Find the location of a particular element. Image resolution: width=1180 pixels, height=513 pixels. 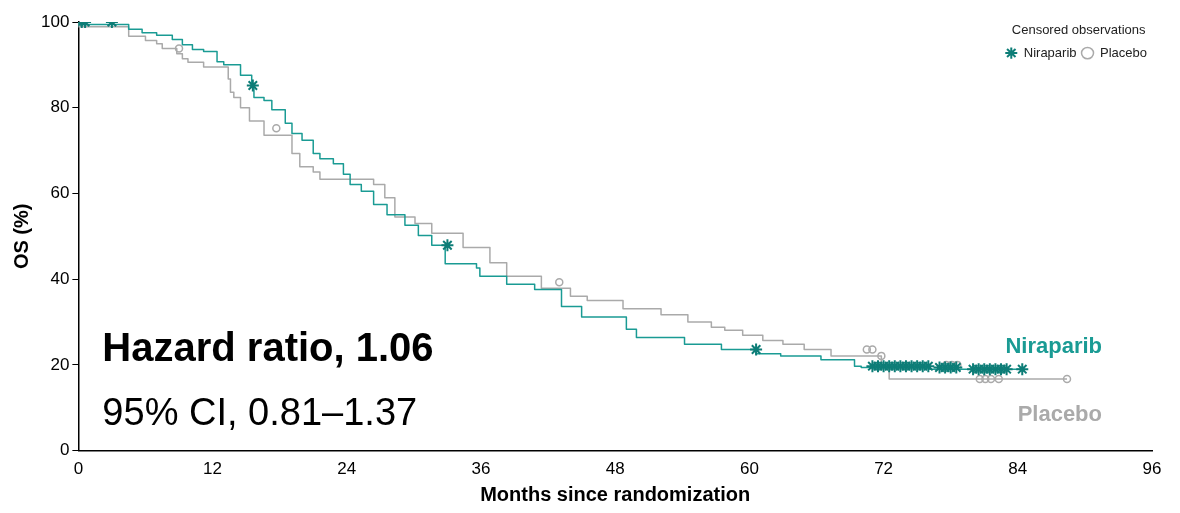

legend-title: Censored observations is located at coordinates (1078, 30).